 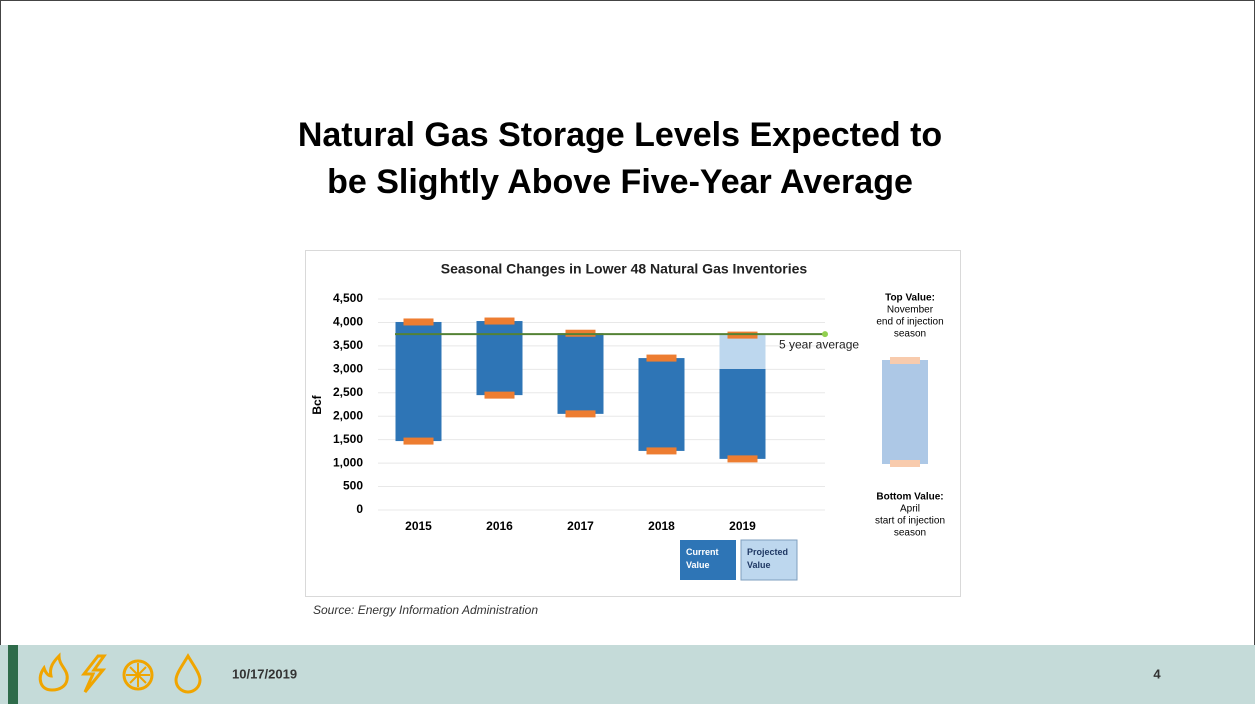 I want to click on footer, so click(x=627, y=674).